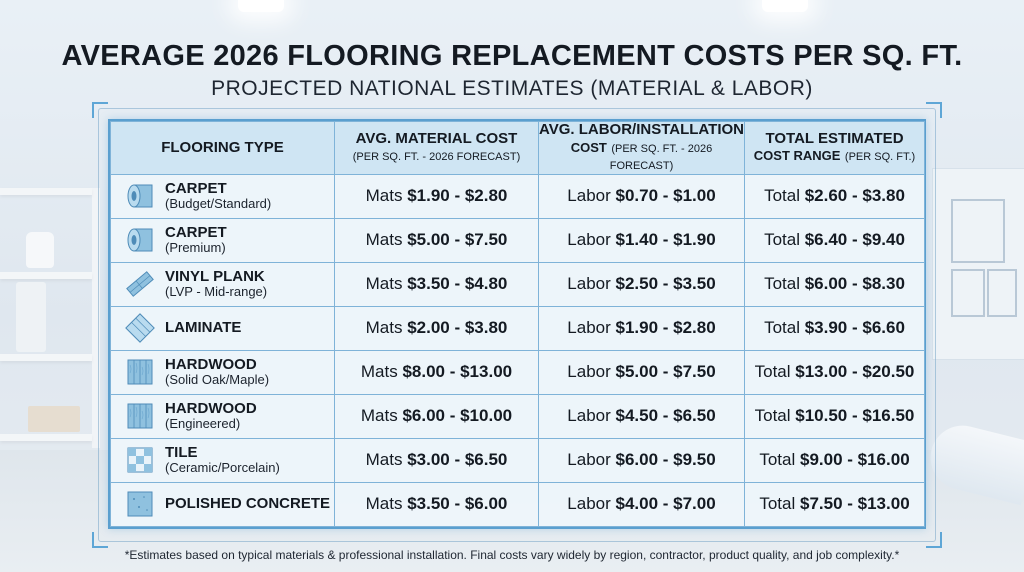 The image size is (1024, 572). I want to click on total-range: $6.40 - $9.40, so click(854, 240).